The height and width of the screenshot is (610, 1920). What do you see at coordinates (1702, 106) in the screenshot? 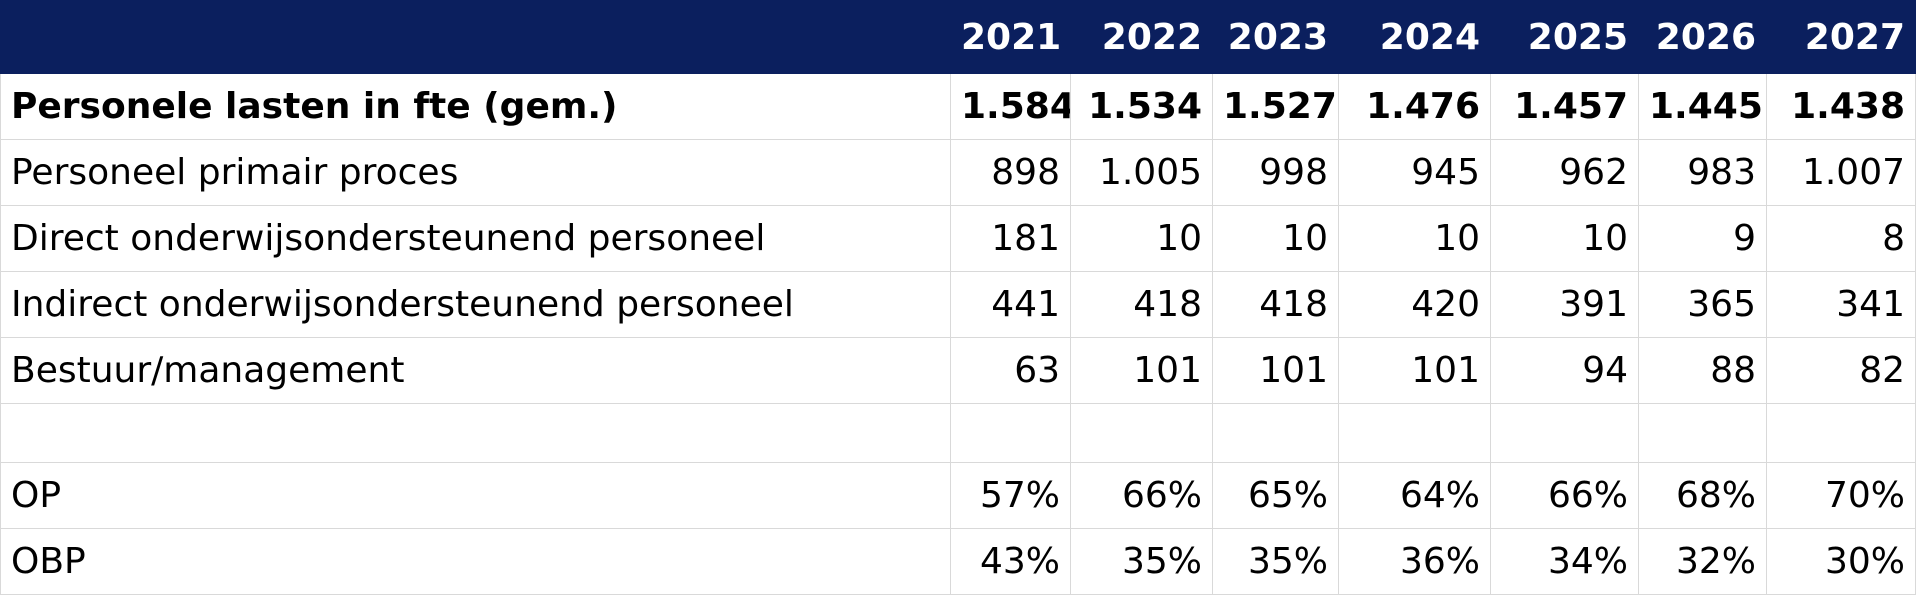
I see `cell-value: 1.445` at bounding box center [1702, 106].